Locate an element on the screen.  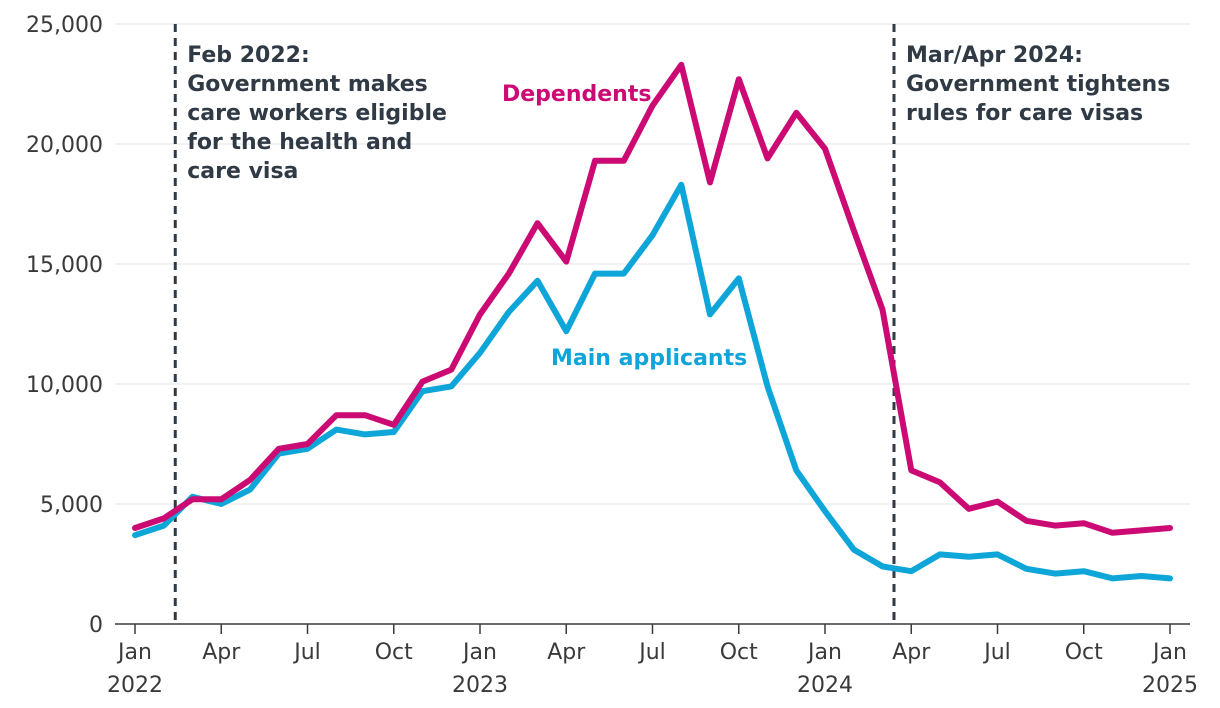
series-label-main-applicants: Main applicants is located at coordinates (649, 358).